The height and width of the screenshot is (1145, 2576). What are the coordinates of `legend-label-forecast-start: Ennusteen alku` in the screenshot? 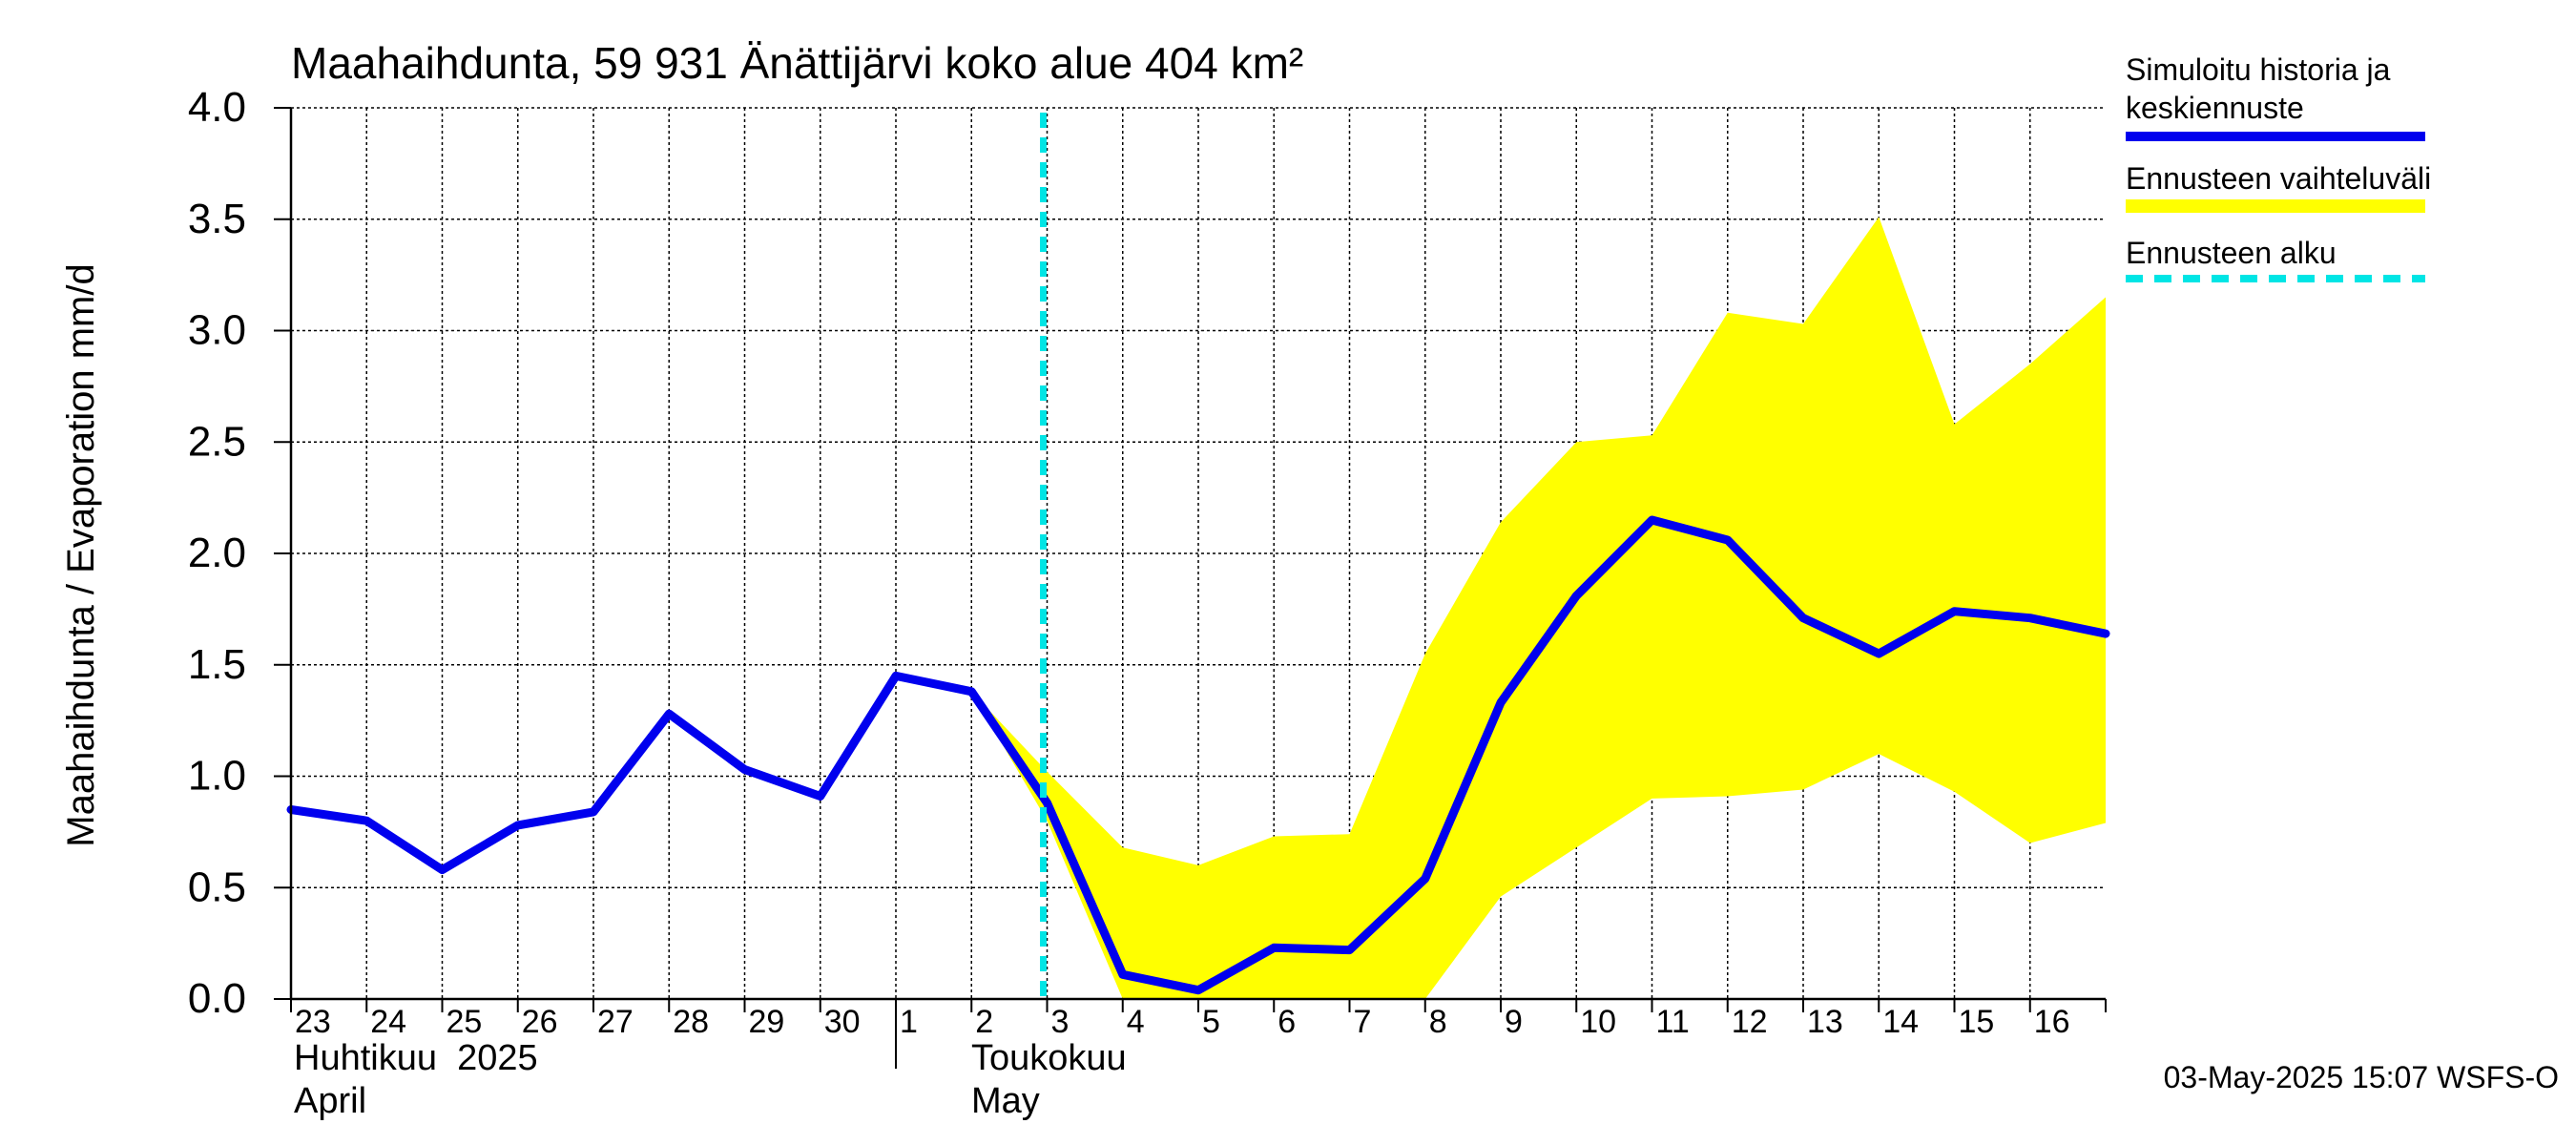 It's located at (2231, 253).